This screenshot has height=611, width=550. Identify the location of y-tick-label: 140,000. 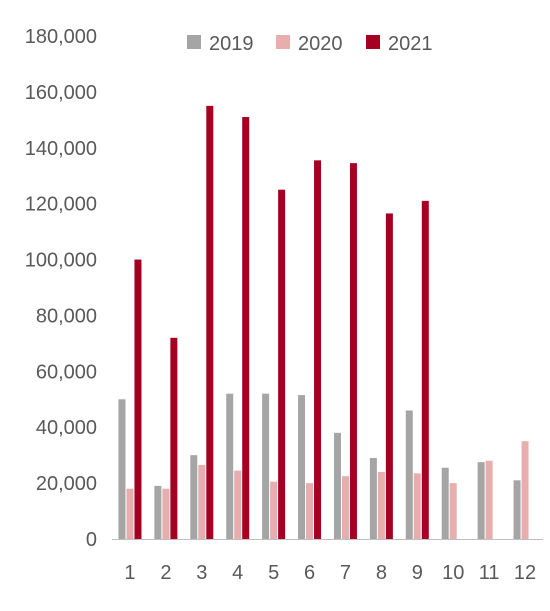
(61, 149).